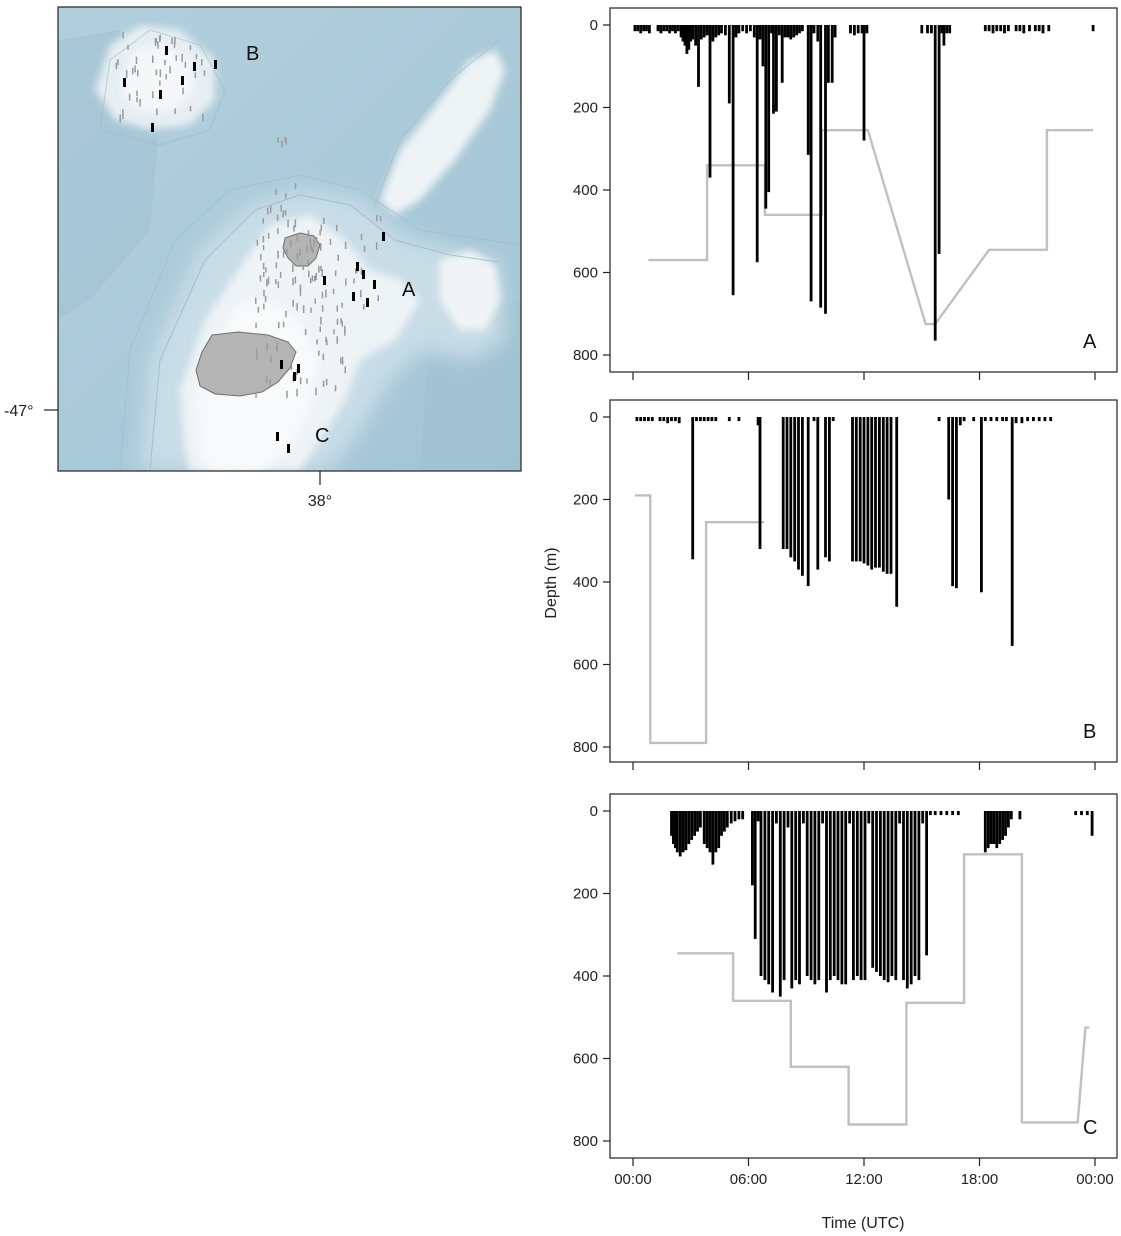  What do you see at coordinates (320, 501) in the screenshot?
I see `map-lon-label: 38°` at bounding box center [320, 501].